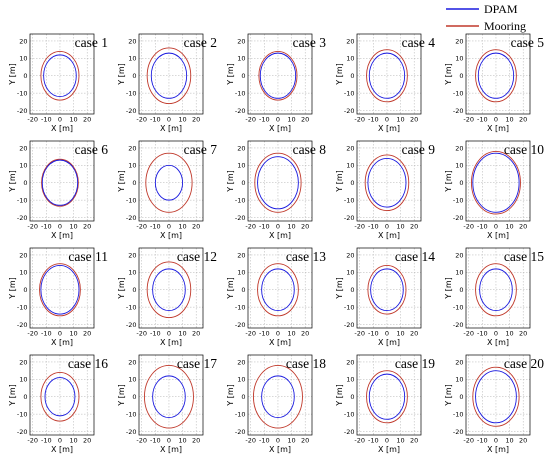 The width and height of the screenshot is (550, 457). What do you see at coordinates (415, 363) in the screenshot?
I see `panel-title: case 19` at bounding box center [415, 363].